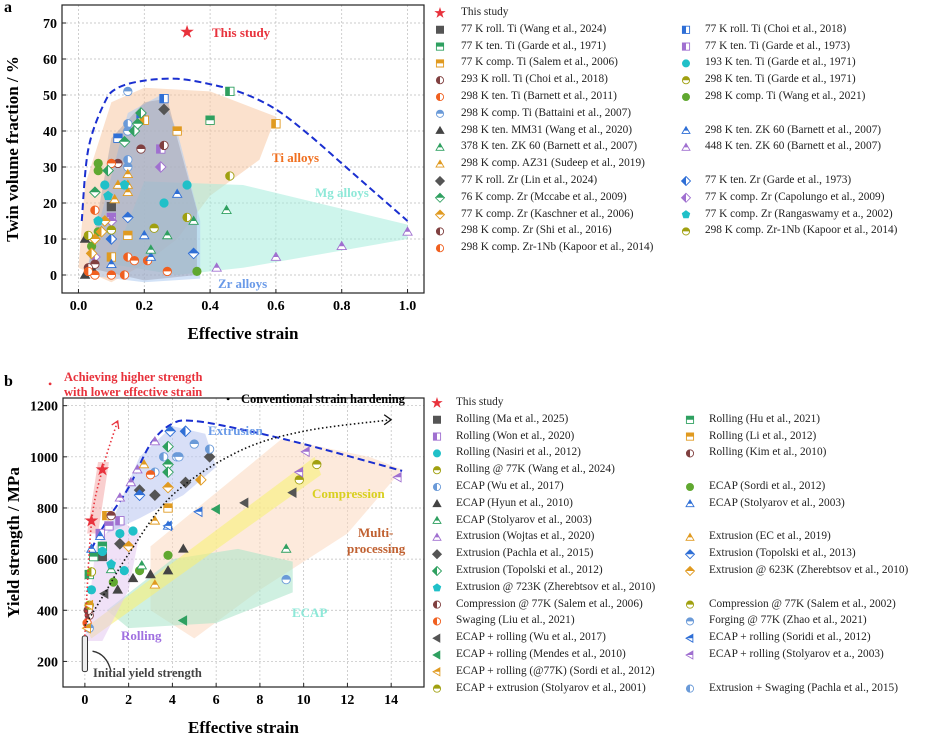 This screenshot has height=738, width=927. Describe the element at coordinates (515, 435) in the screenshot. I see `legend-entry: Rolling (Won et al., 2020)` at that location.